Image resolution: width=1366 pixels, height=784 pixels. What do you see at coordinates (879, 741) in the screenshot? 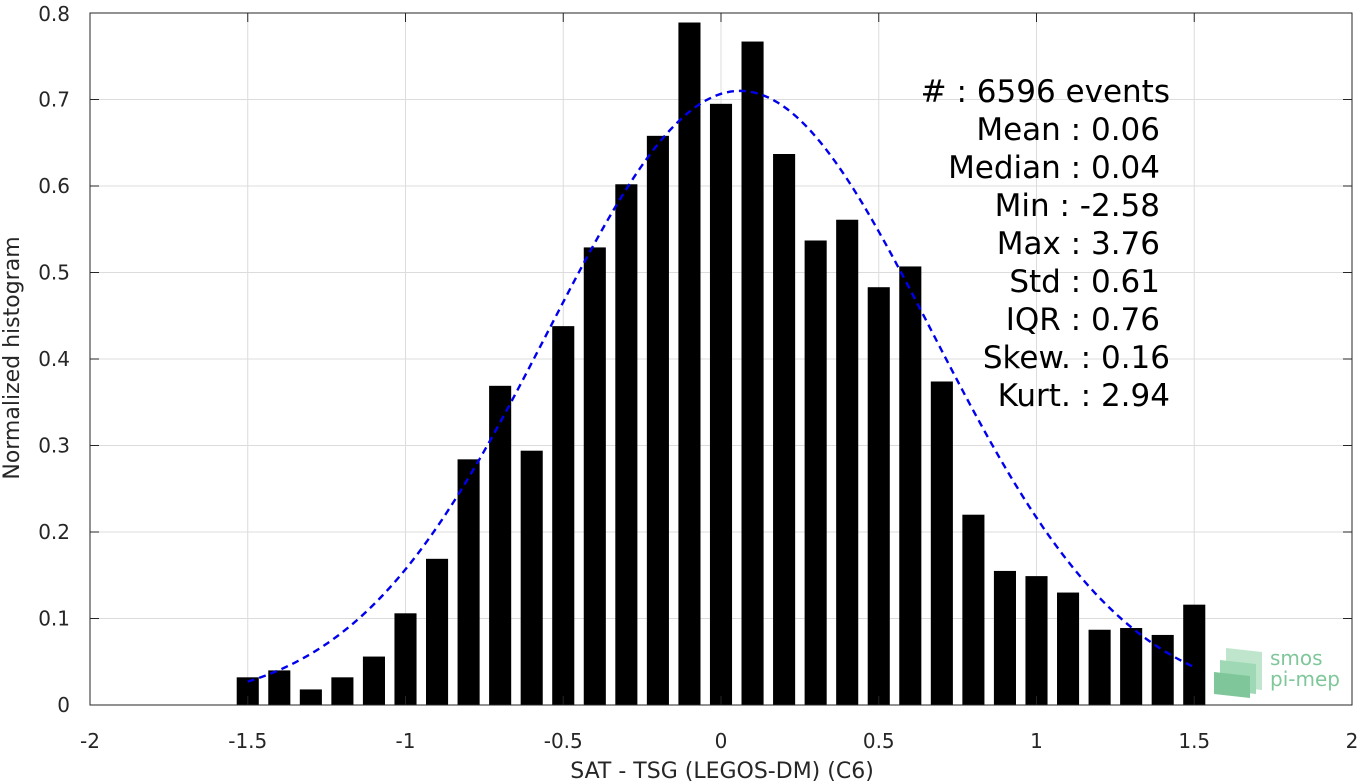
I see `x-tick-label: 0.5` at bounding box center [879, 741].